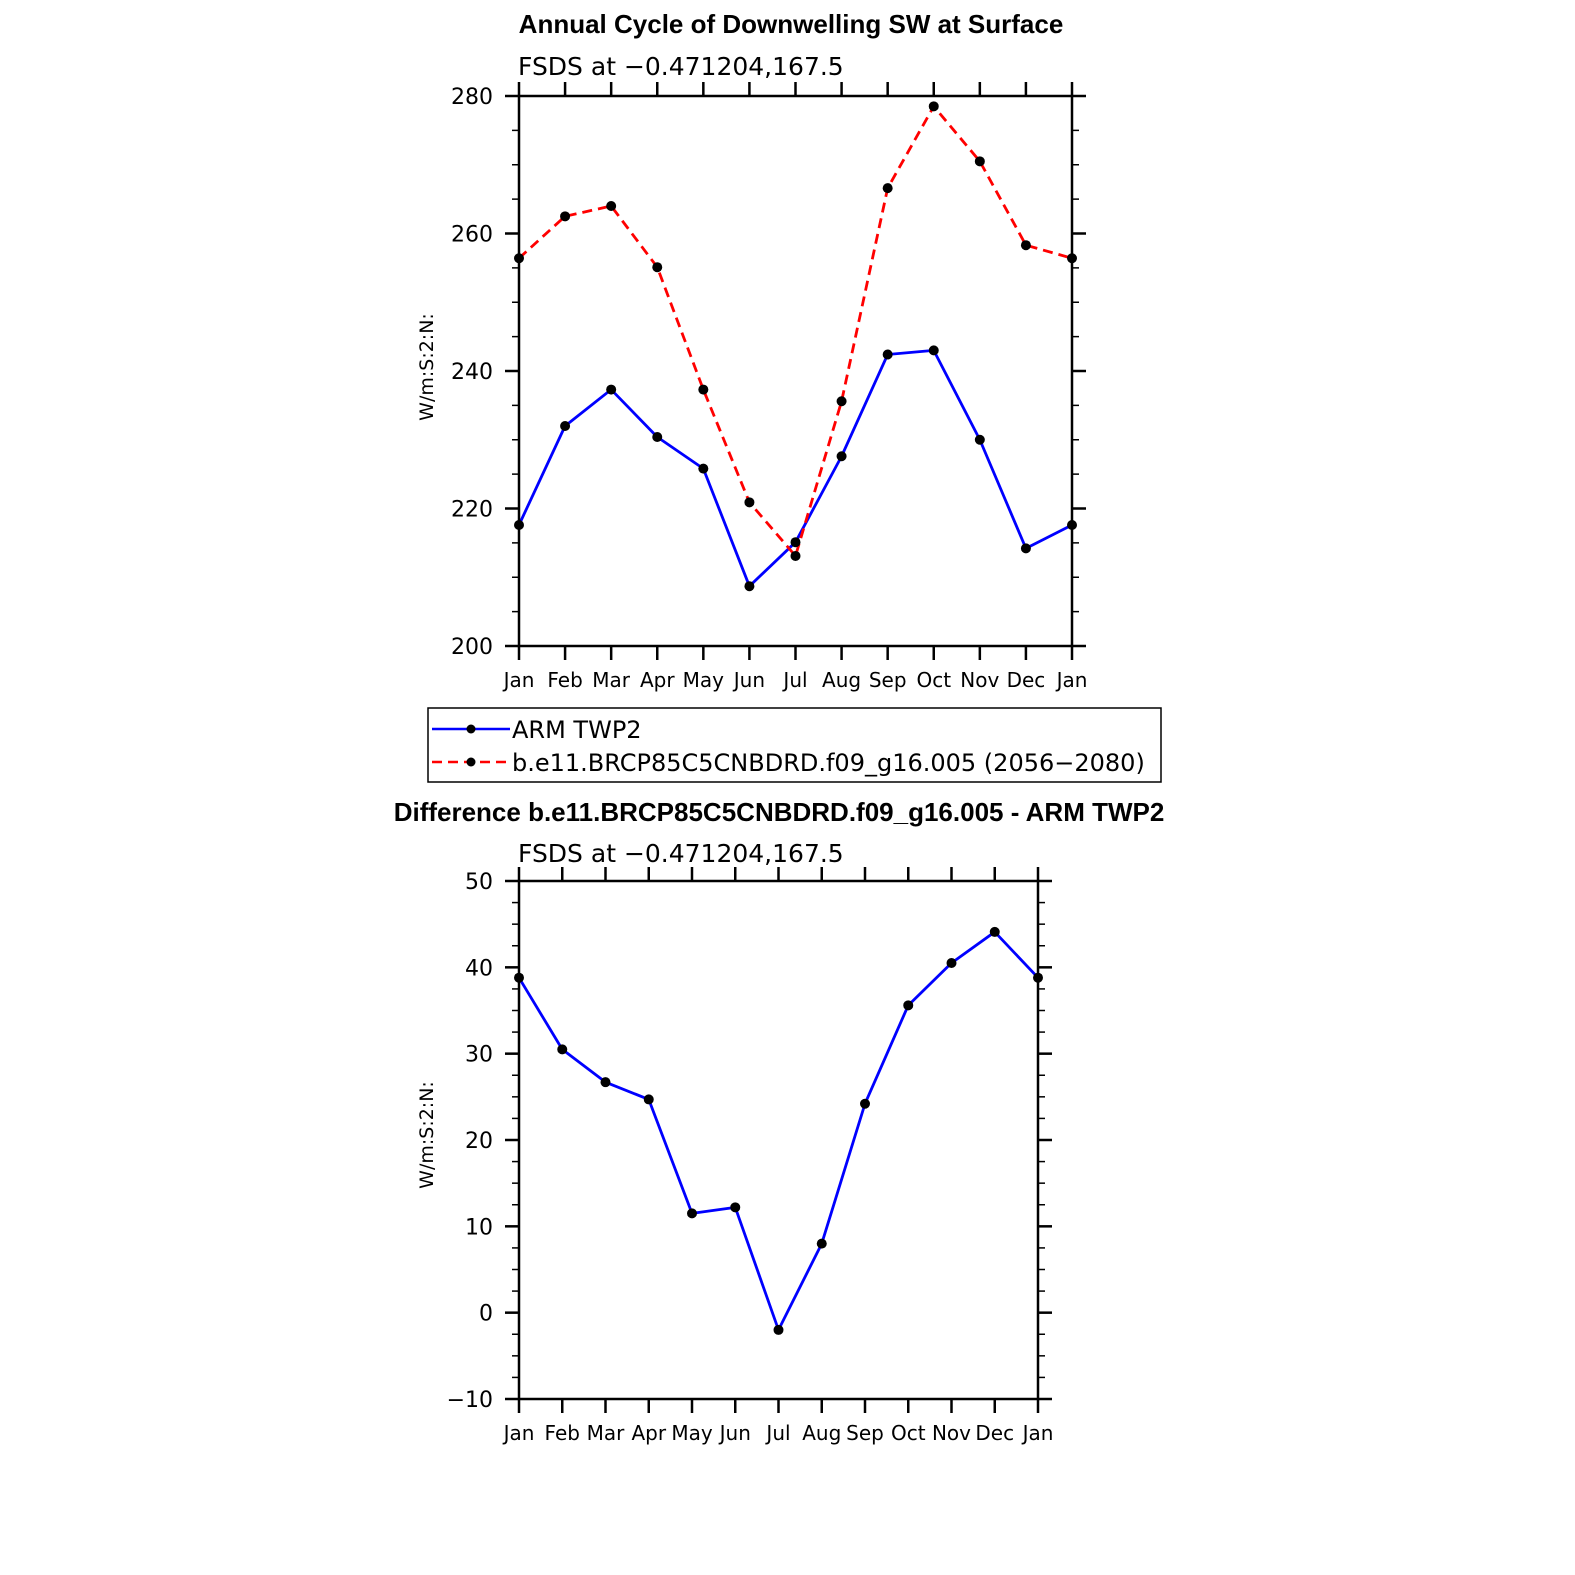  I want to click on chart2-xtick-label: Aug, so click(821, 1433).